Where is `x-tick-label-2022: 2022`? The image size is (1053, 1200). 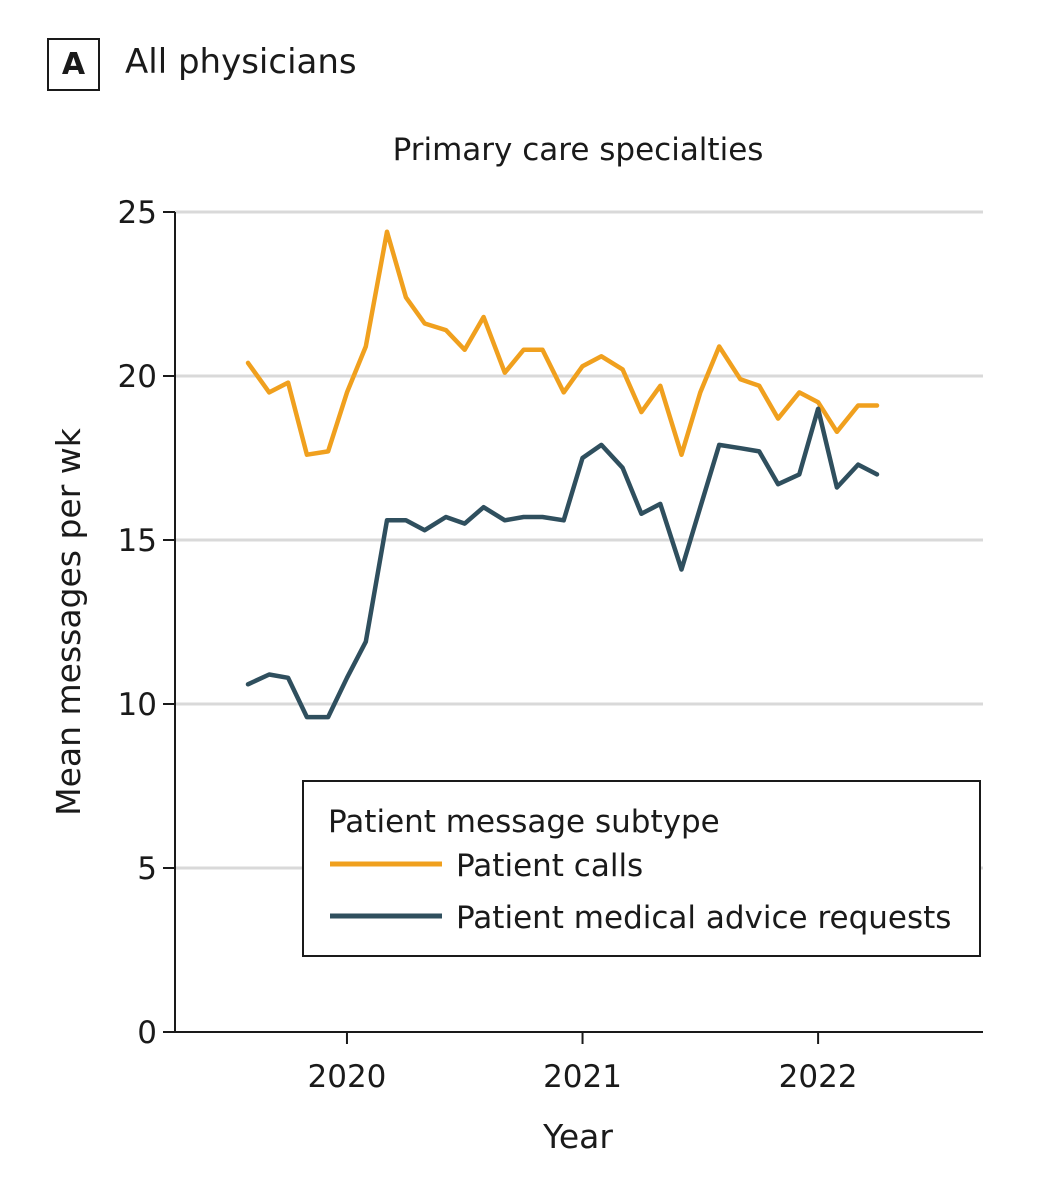 x-tick-label-2022: 2022 is located at coordinates (818, 1077).